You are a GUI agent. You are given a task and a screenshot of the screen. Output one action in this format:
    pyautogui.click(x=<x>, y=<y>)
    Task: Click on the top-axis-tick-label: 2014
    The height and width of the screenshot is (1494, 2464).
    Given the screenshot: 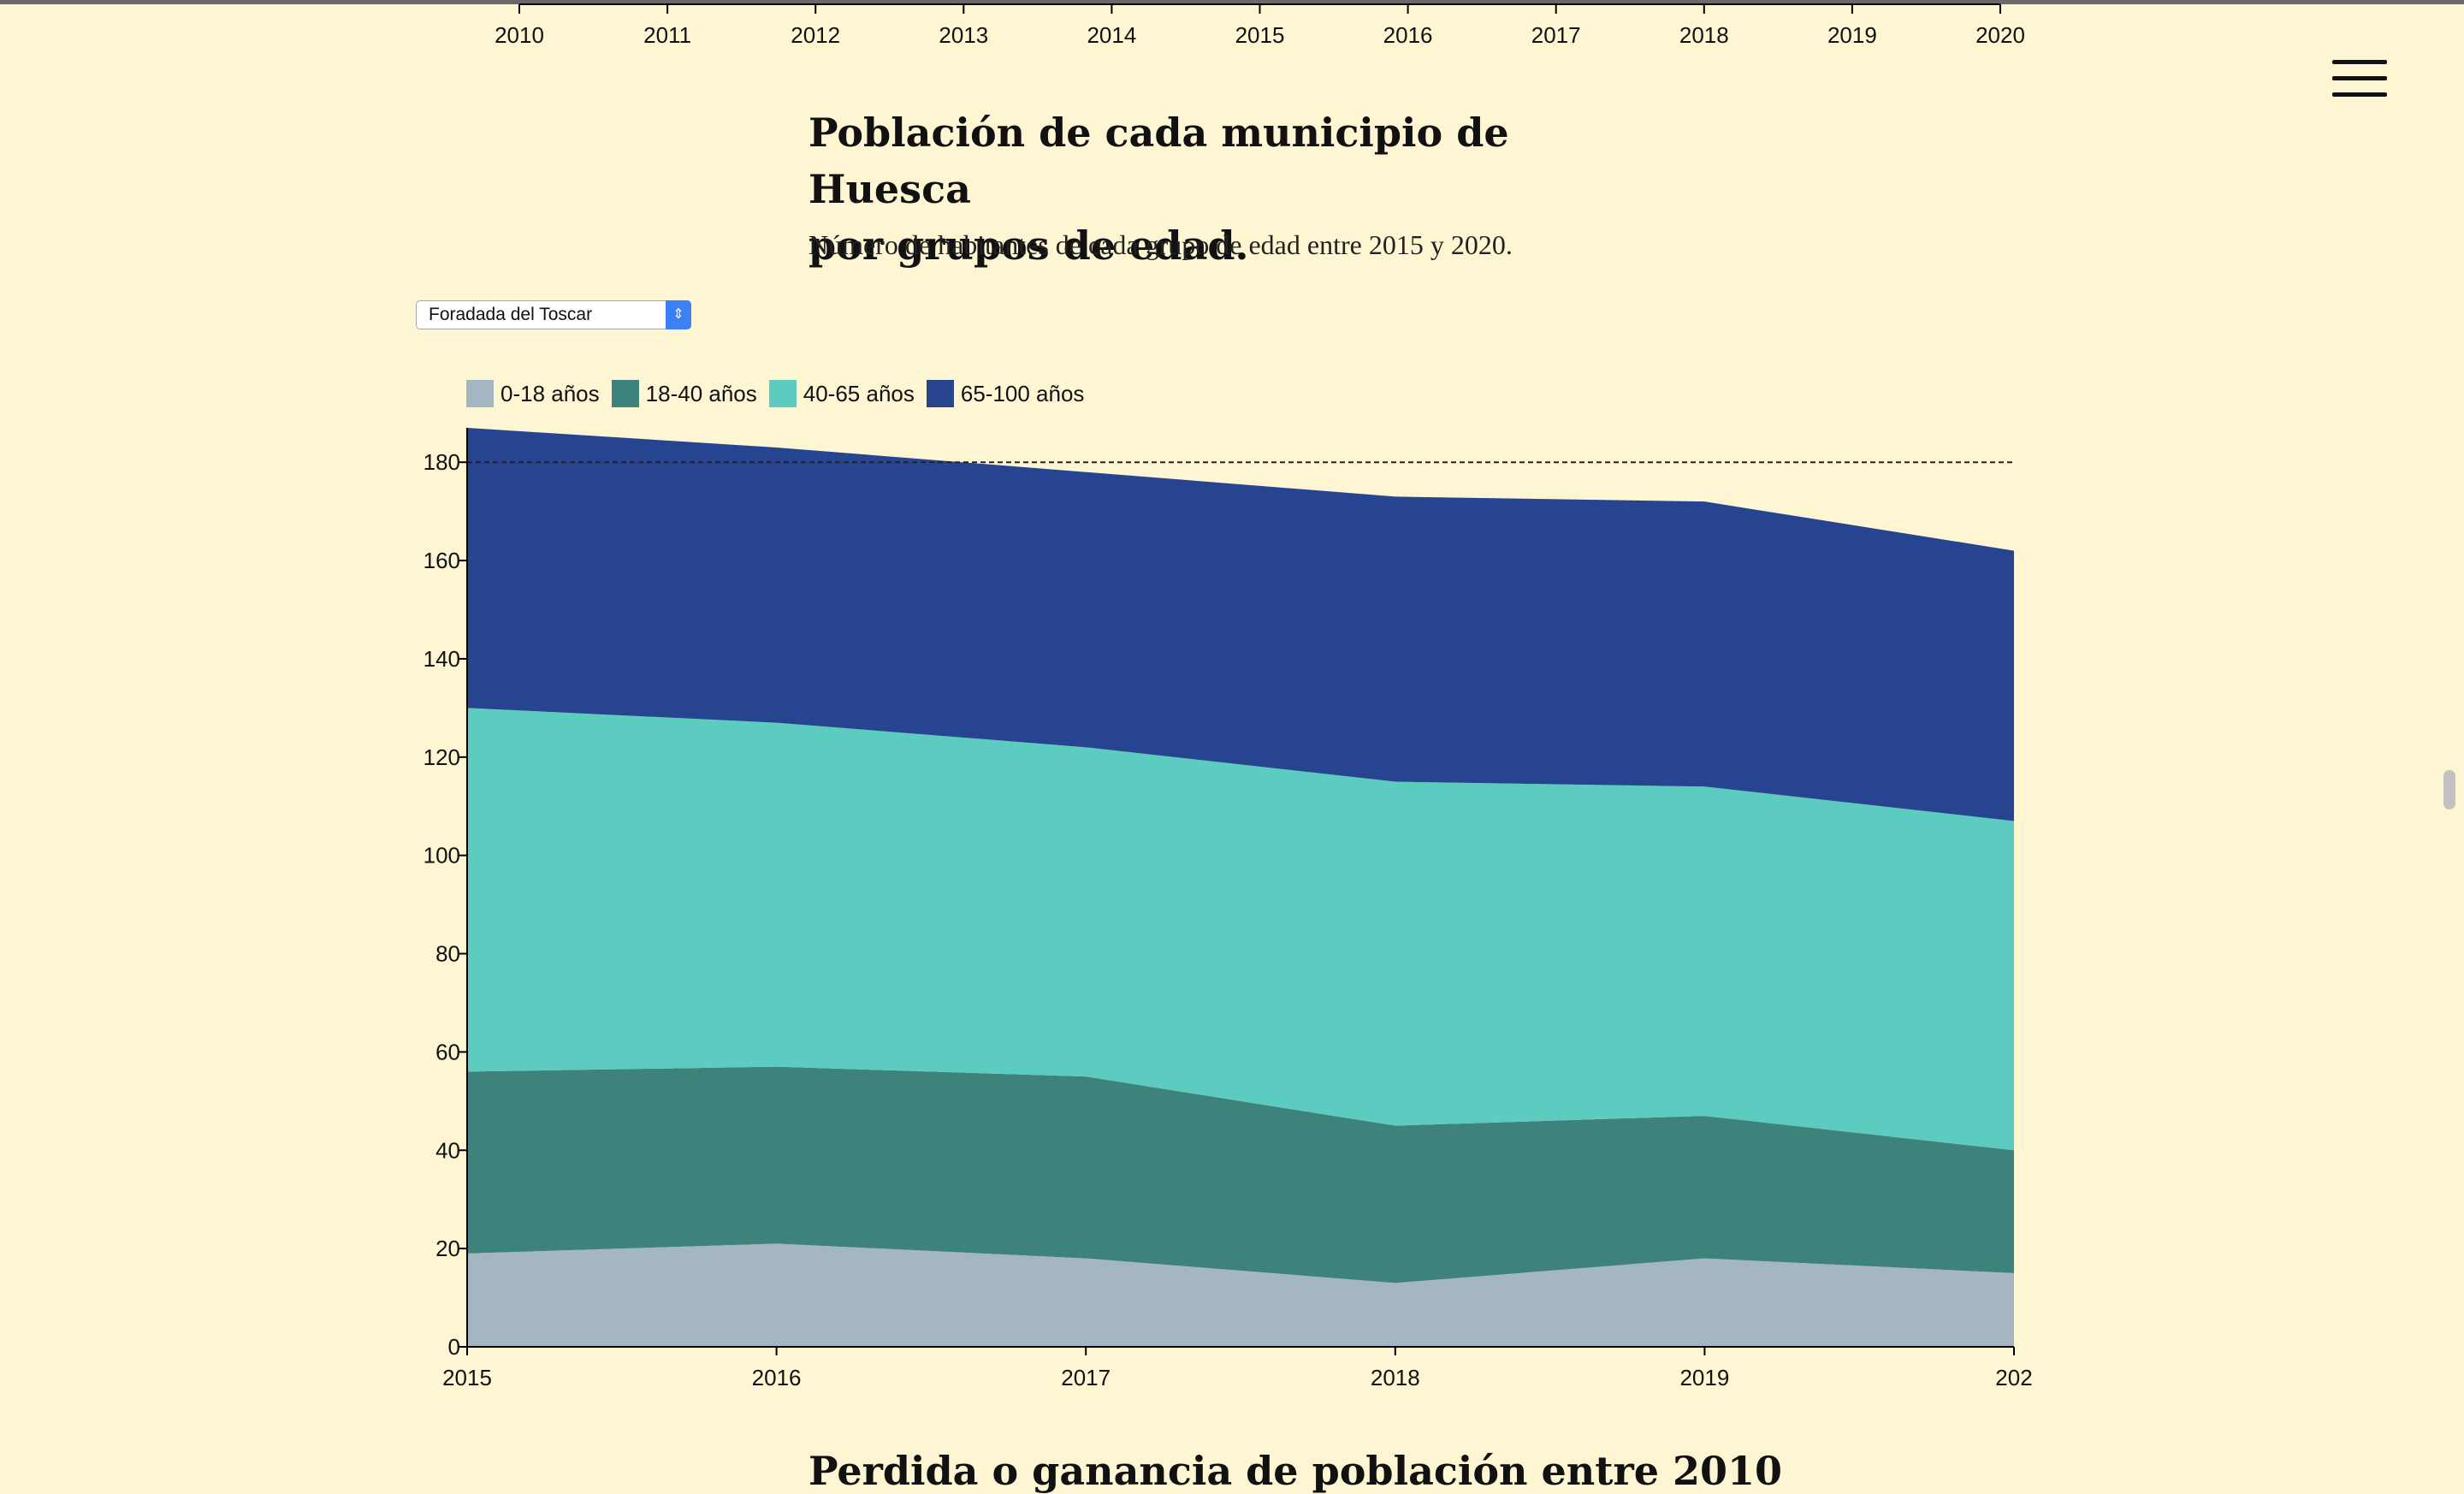 What is the action you would take?
    pyautogui.click(x=1111, y=35)
    